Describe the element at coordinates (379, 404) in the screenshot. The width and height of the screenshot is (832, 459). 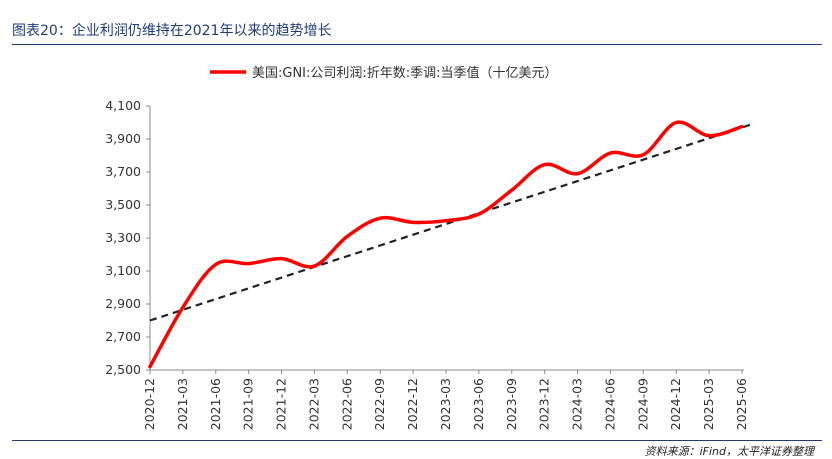
I see `x-tick-label: 2022-09` at that location.